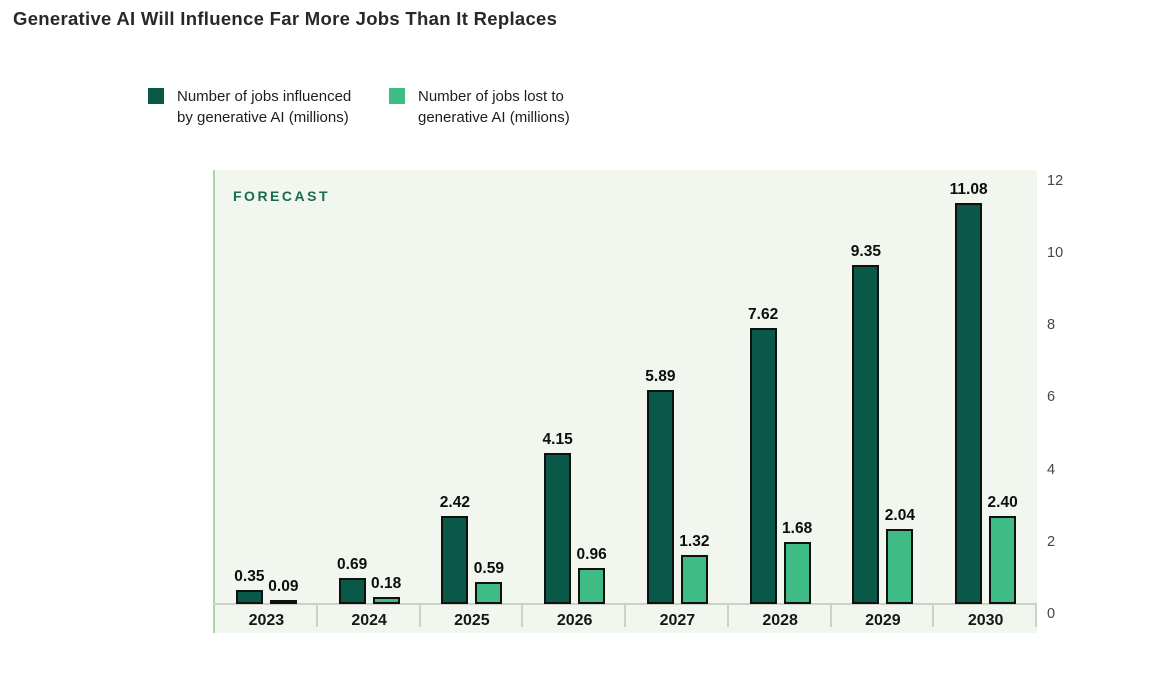 Image resolution: width=1151 pixels, height=674 pixels. I want to click on legend-swatch-influenced-icon, so click(156, 96).